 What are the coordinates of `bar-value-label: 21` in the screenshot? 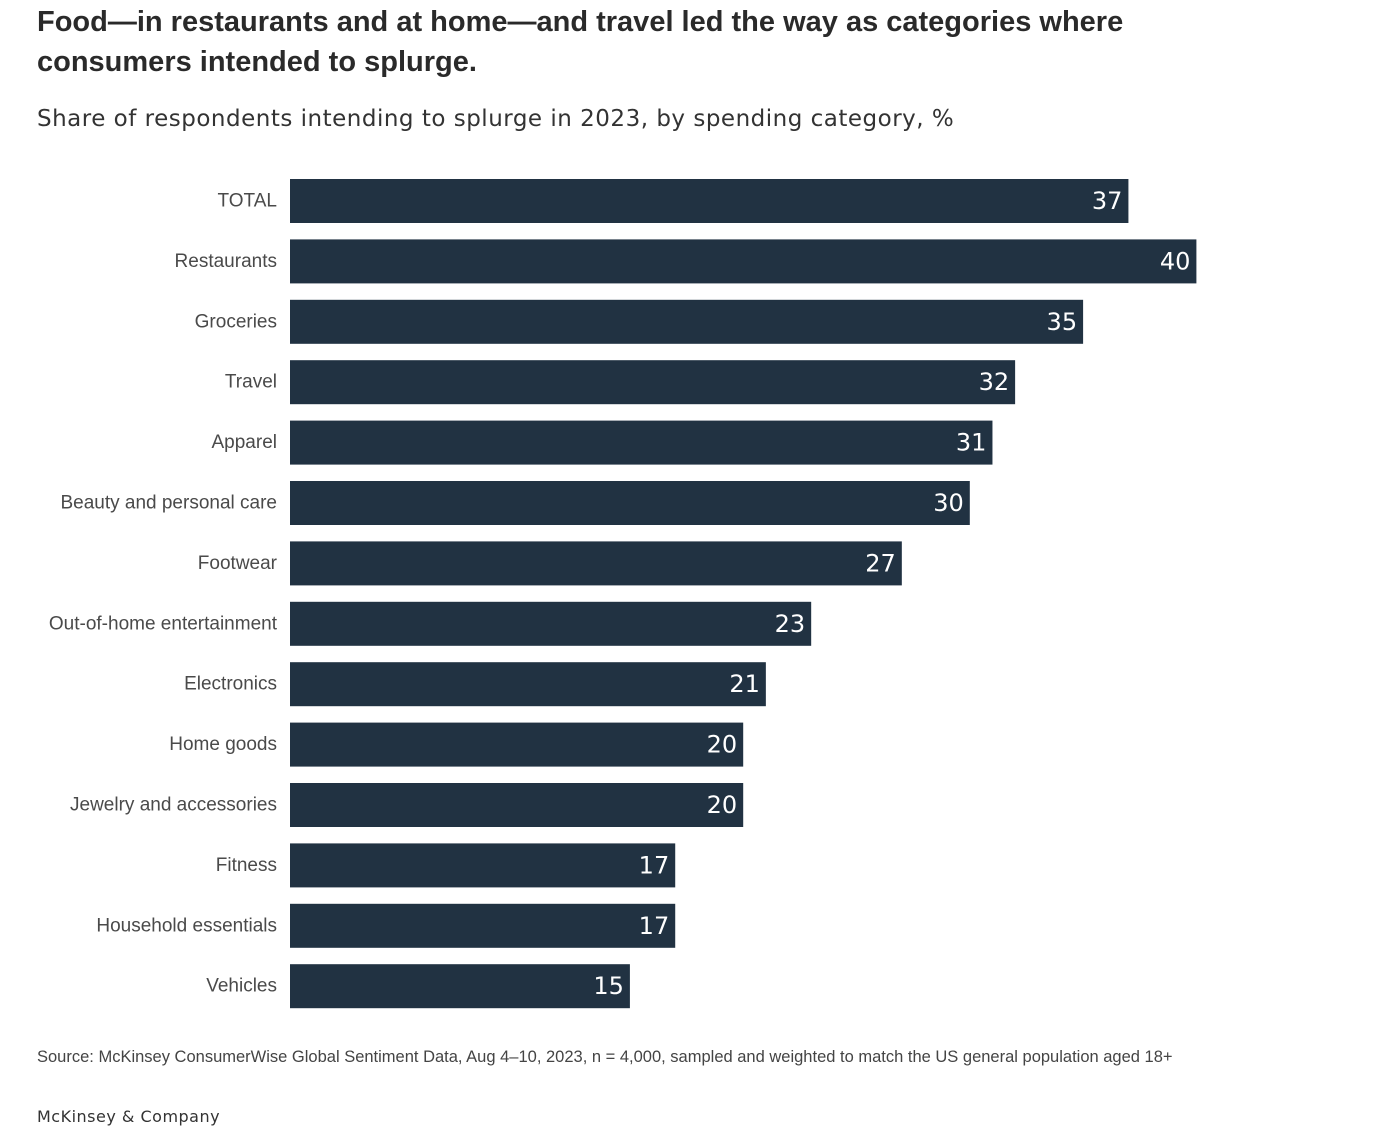 It's located at (744, 684).